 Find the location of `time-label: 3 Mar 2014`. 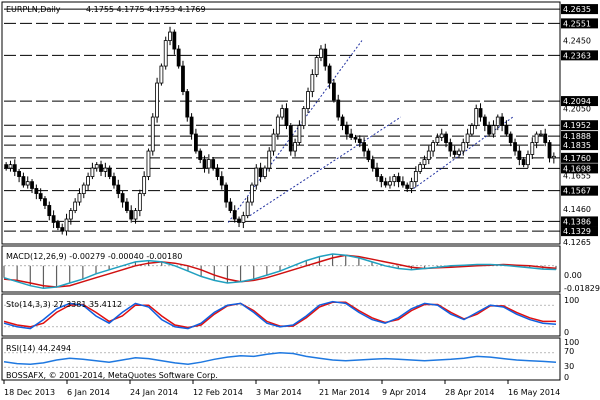

time-label: 3 Mar 2014 is located at coordinates (279, 392).